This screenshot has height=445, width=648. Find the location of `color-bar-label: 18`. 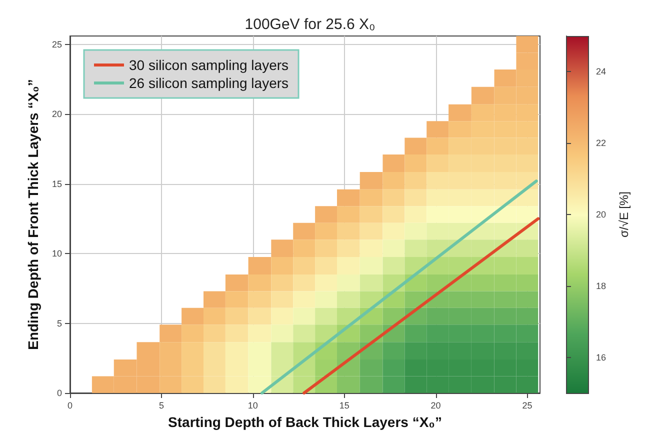

color-bar-label: 18 is located at coordinates (601, 285).